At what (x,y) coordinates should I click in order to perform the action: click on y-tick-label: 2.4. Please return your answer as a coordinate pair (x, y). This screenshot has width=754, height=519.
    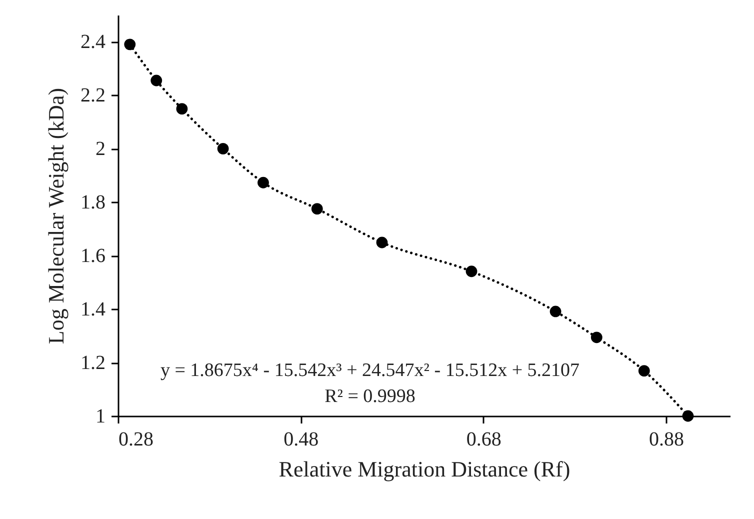
    Looking at the image, I should click on (93, 42).